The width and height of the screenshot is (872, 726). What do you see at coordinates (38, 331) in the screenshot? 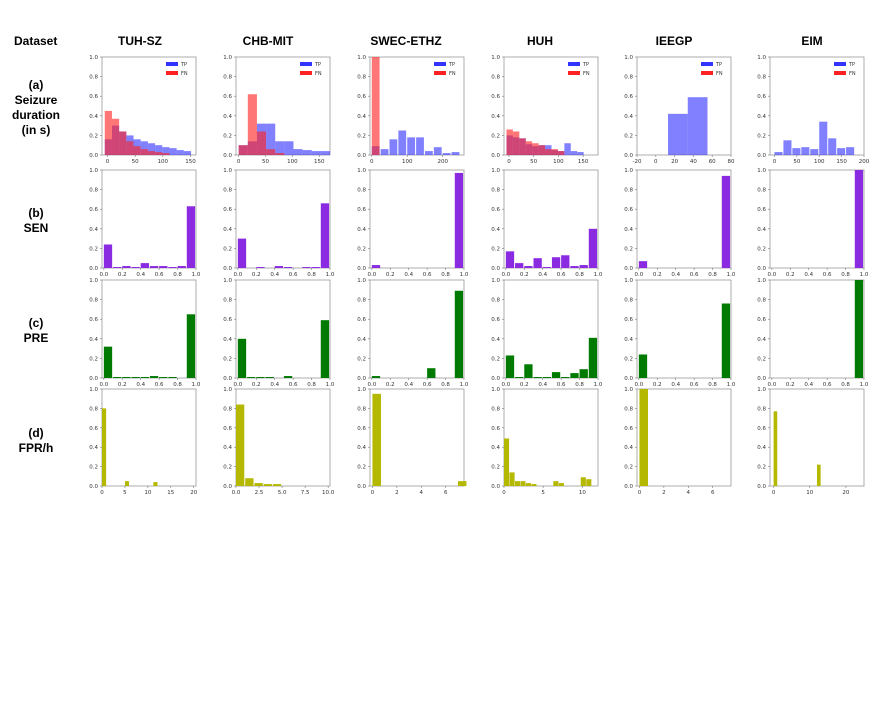
I see `row-label-pre: (c) PRE` at bounding box center [38, 331].